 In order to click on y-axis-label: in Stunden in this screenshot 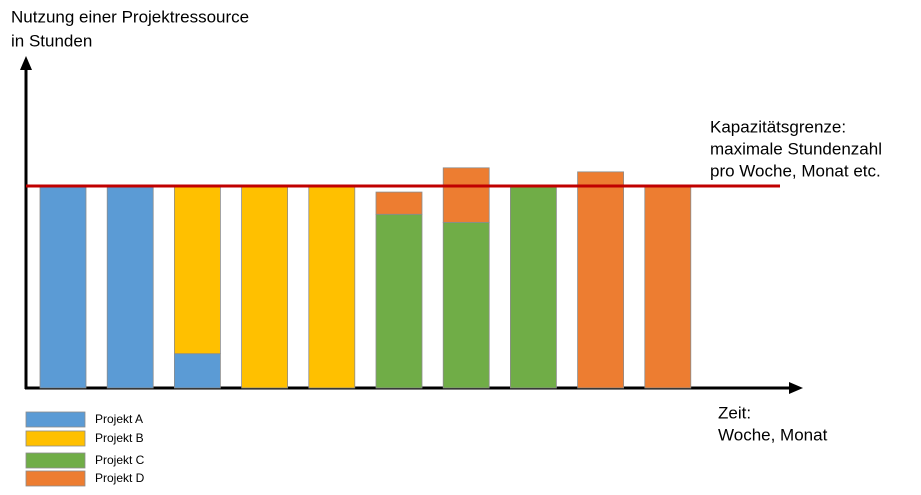, I will do `click(51, 40)`.